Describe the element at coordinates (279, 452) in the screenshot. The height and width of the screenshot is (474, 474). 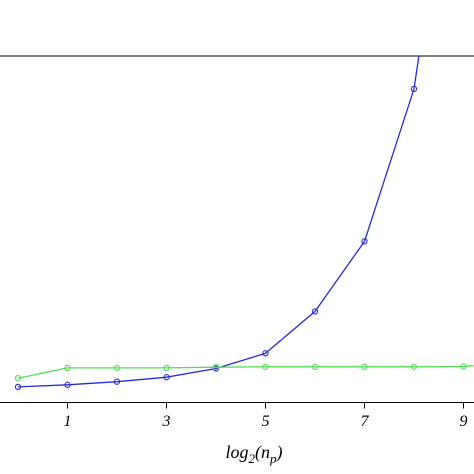
I see `x-axis-title-end: )` at that location.